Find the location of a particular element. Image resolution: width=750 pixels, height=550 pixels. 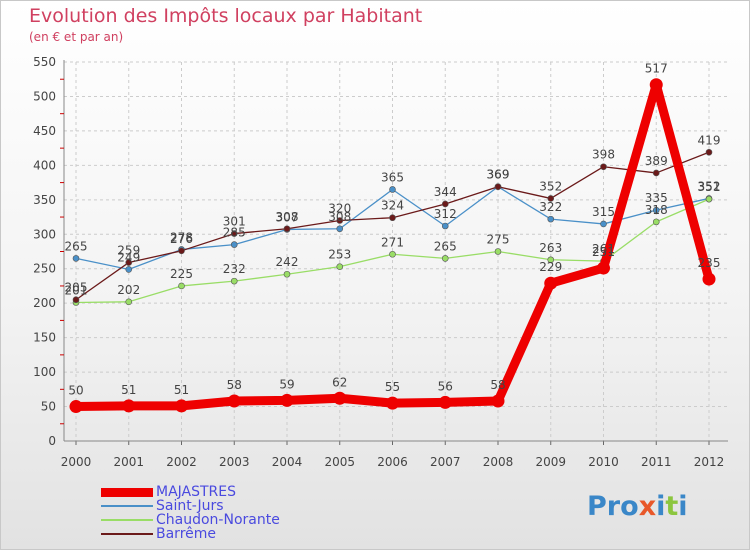

data-label: 249 is located at coordinates (128, 257).